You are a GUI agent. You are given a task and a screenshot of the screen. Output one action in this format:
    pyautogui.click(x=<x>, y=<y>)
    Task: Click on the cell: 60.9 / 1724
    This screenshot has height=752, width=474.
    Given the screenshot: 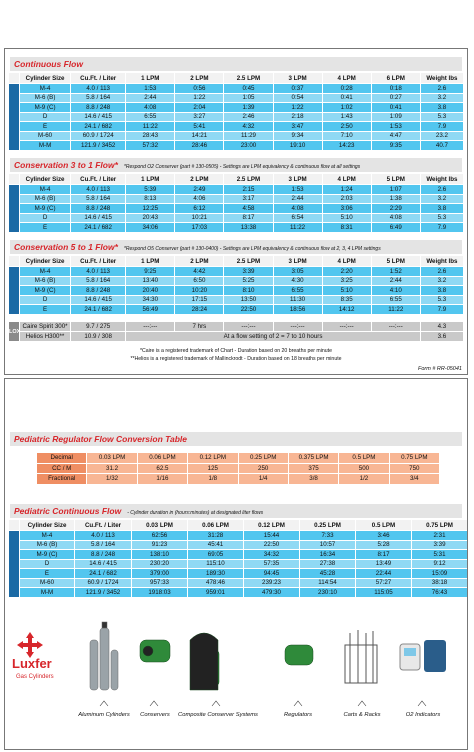 What is the action you would take?
    pyautogui.click(x=103, y=582)
    